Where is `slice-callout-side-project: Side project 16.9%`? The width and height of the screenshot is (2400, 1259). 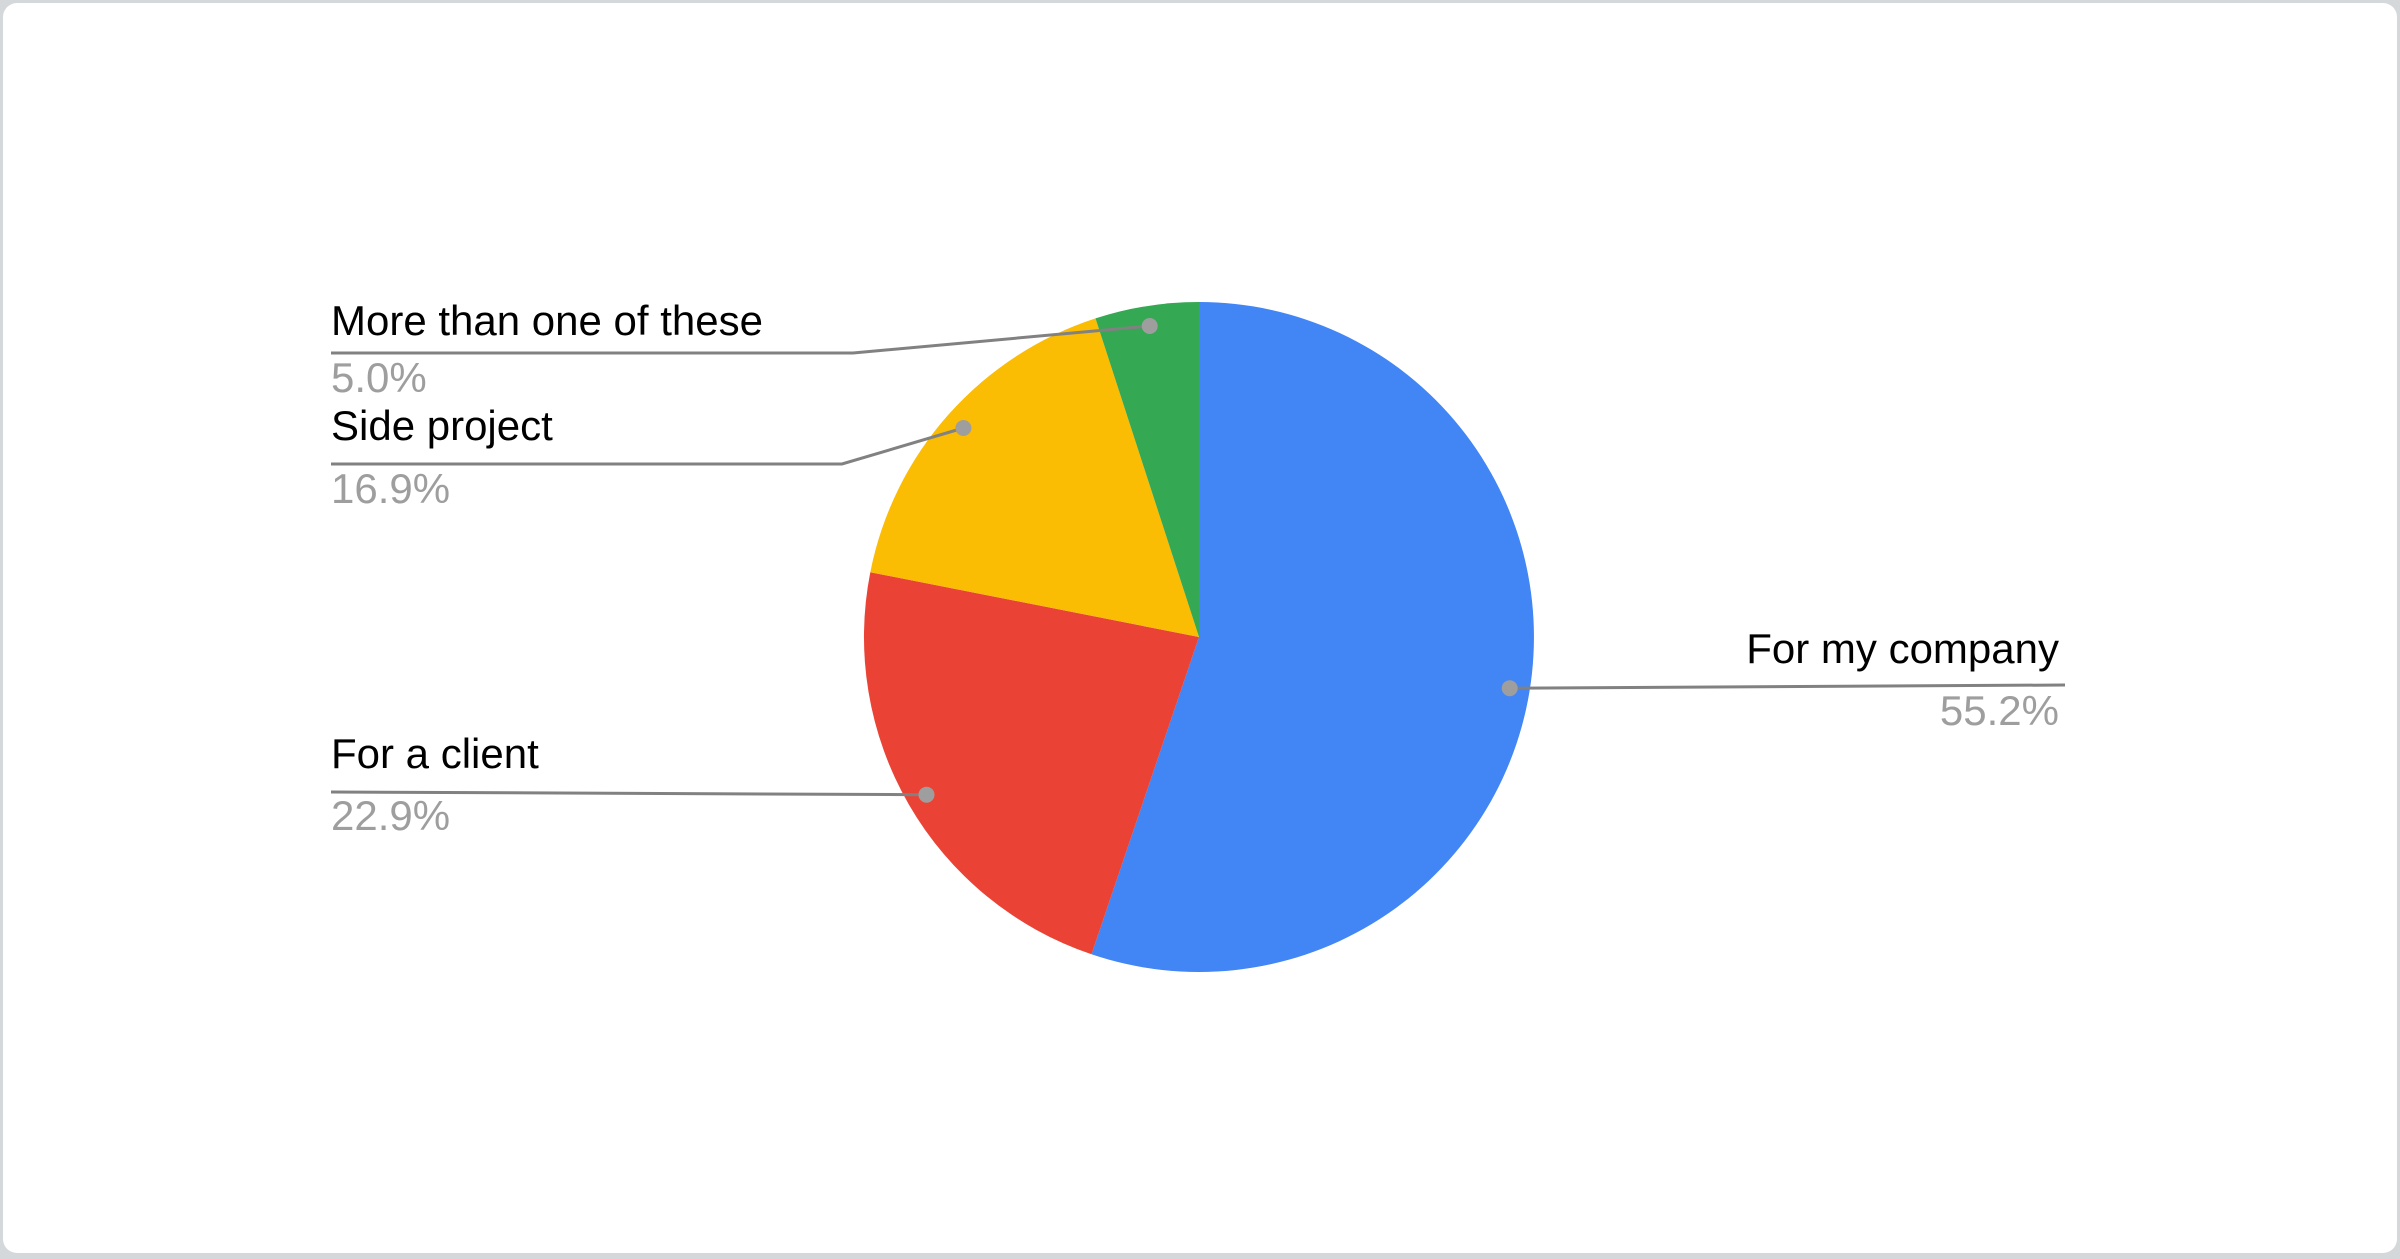
slice-callout-side-project: Side project 16.9% is located at coordinates (442, 457).